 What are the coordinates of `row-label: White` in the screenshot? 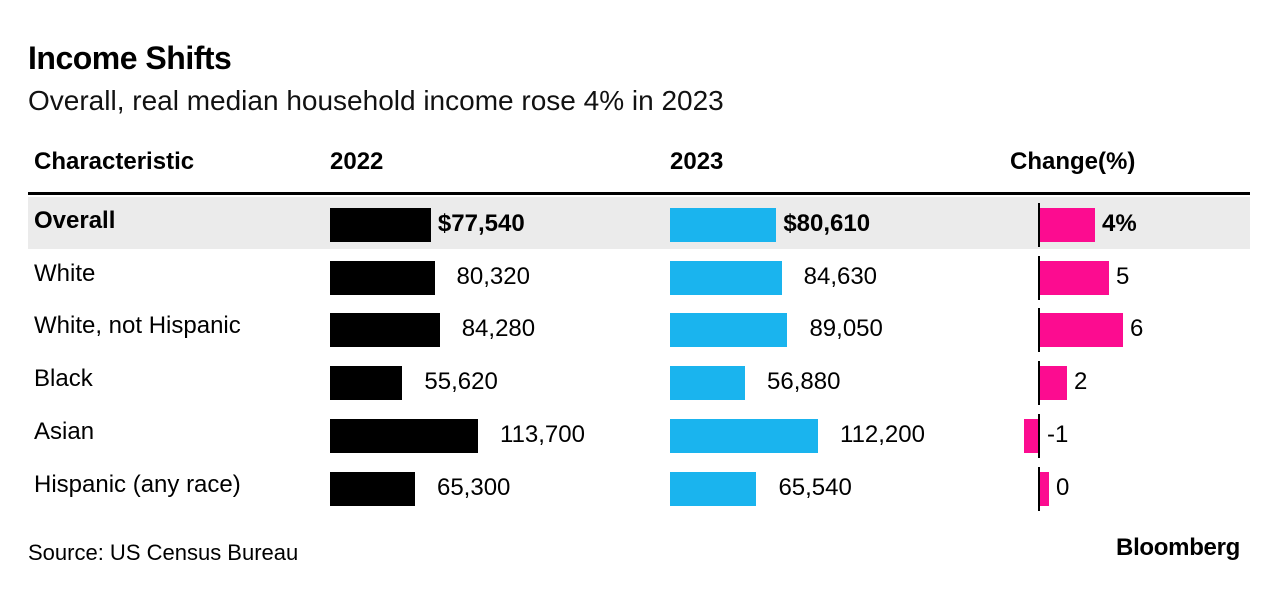 It's located at (65, 273).